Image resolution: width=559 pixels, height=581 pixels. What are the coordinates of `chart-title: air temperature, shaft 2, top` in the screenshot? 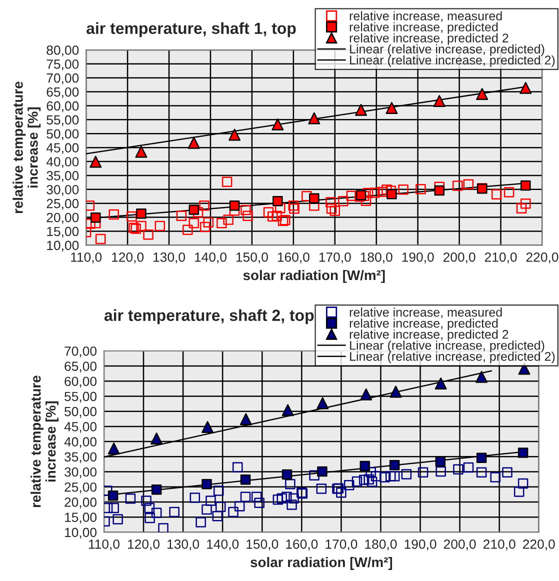 It's located at (209, 316).